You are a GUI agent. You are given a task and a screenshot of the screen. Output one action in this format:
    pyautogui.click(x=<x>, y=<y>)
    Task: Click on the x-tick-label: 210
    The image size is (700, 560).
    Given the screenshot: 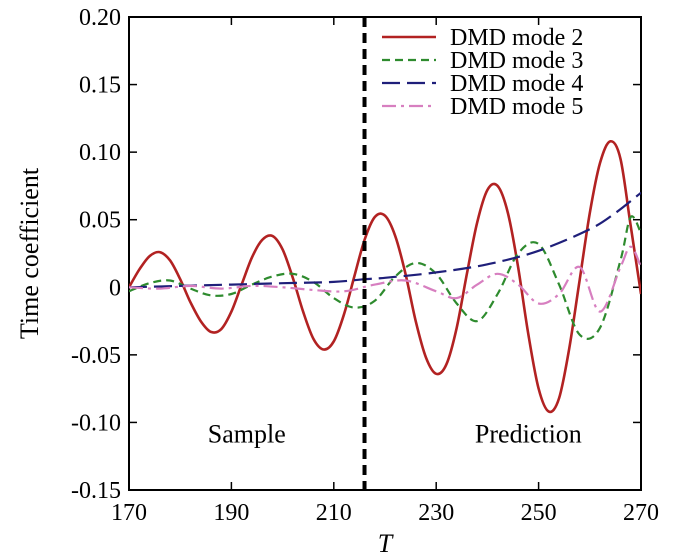 What is the action you would take?
    pyautogui.click(x=334, y=513)
    